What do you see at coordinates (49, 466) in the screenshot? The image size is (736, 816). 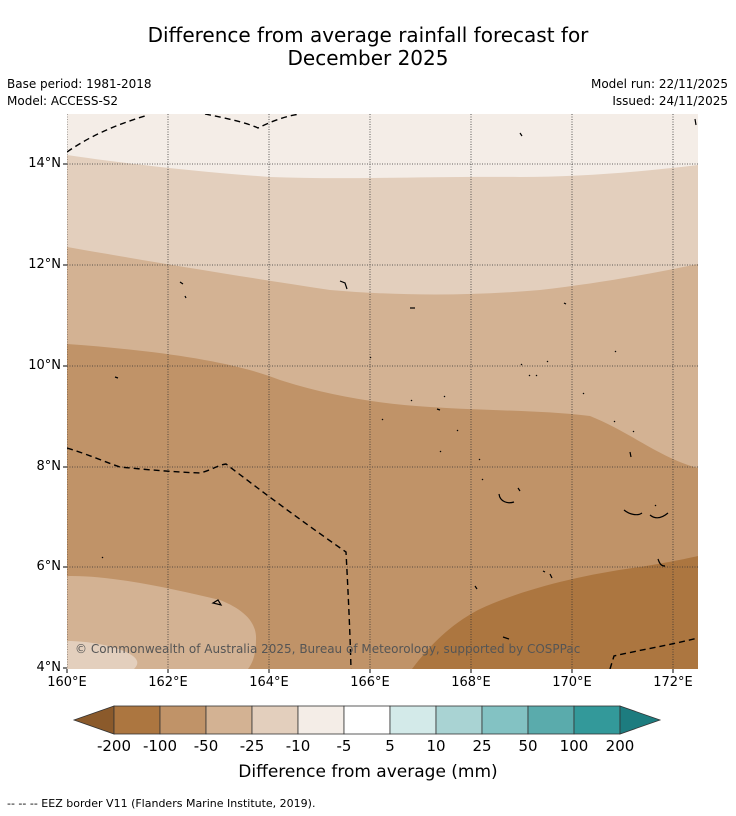 I see `lat-label-8n: 8°N` at bounding box center [49, 466].